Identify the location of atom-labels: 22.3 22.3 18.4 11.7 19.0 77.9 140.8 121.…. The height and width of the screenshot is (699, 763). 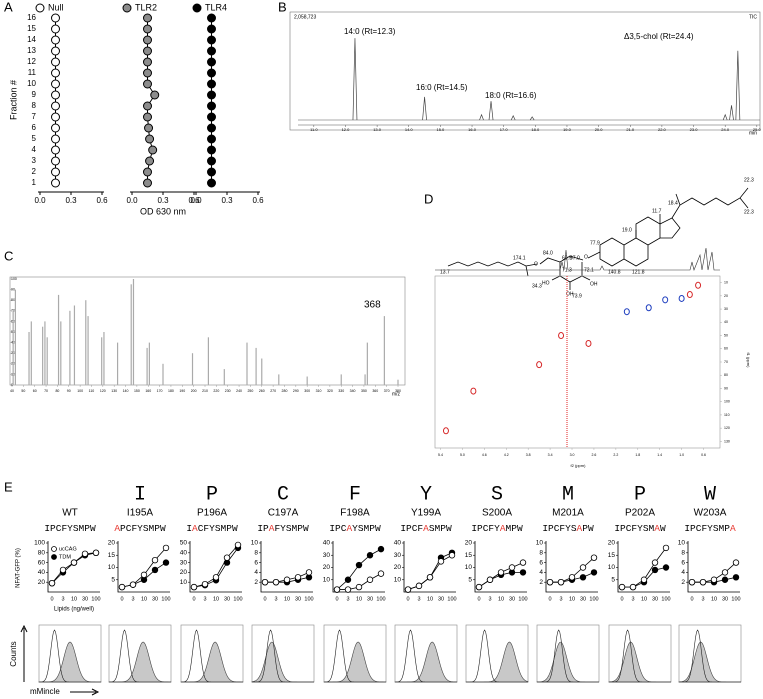
(597, 238).